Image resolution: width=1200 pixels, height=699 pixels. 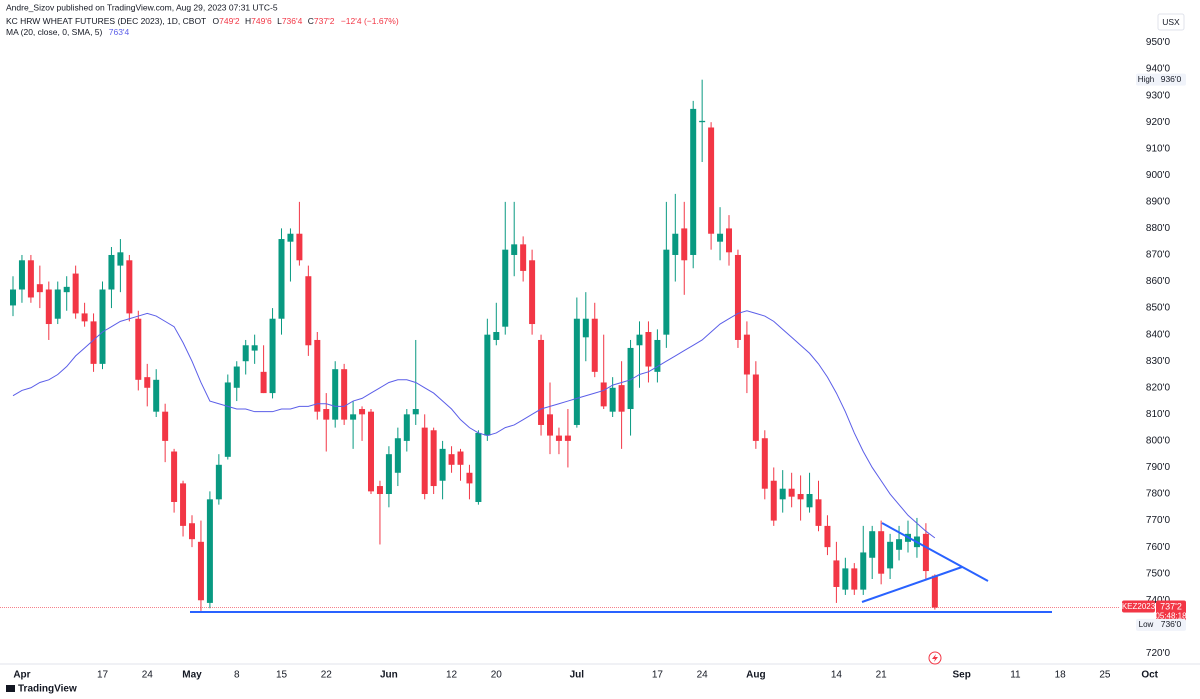 I want to click on ohlc-value: 749'2, so click(x=229, y=21).